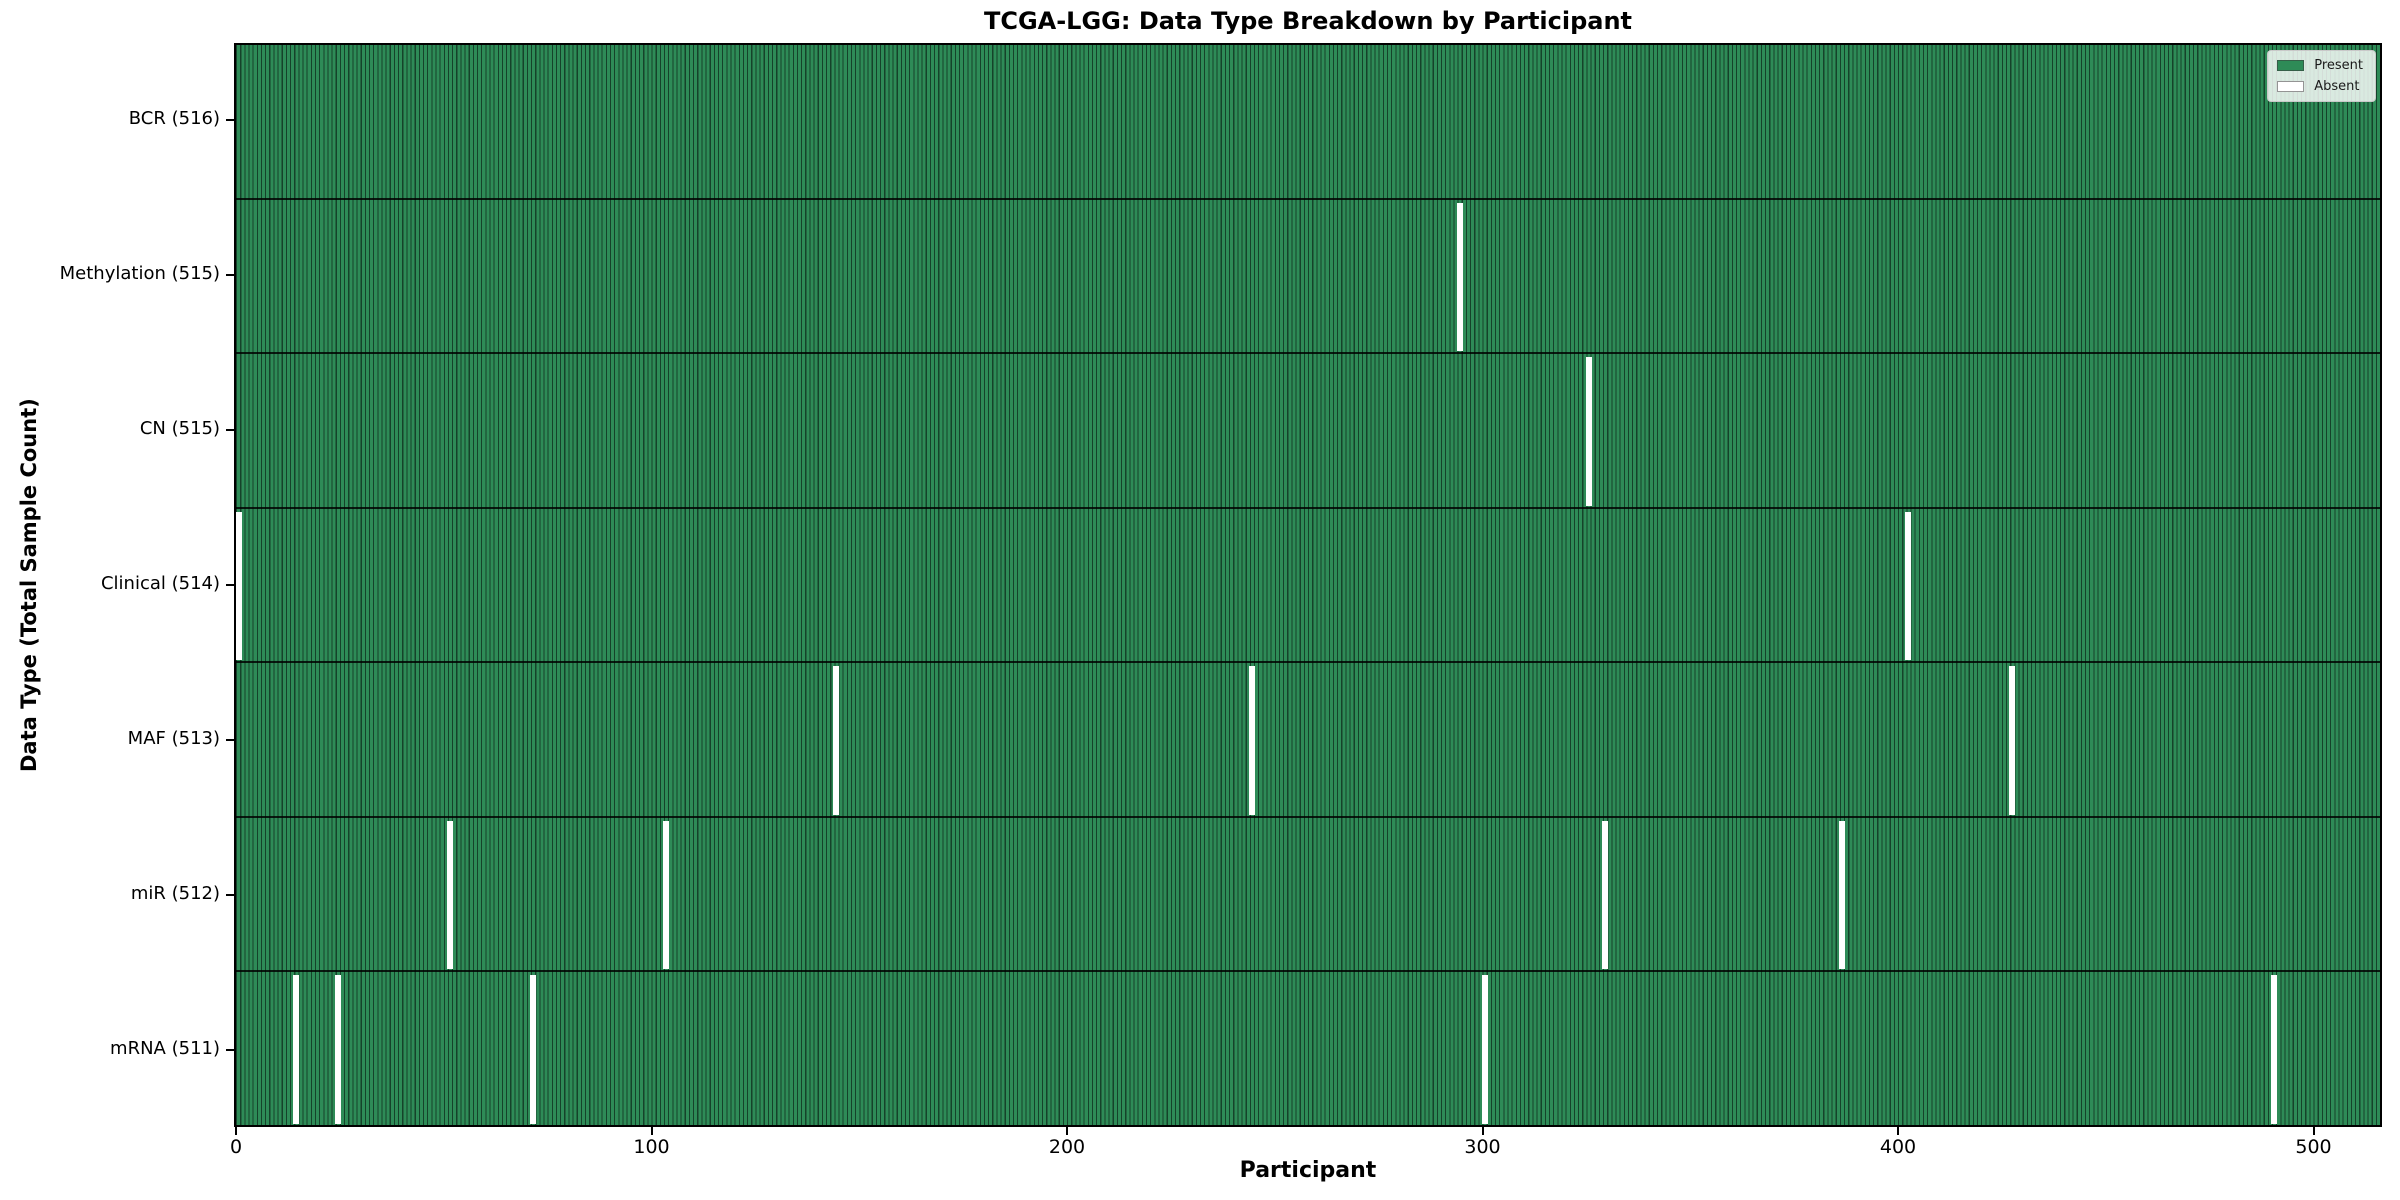 The width and height of the screenshot is (2400, 1200). Describe the element at coordinates (1308, 1049) in the screenshot. I see `heatmap-row-mrna` at that location.